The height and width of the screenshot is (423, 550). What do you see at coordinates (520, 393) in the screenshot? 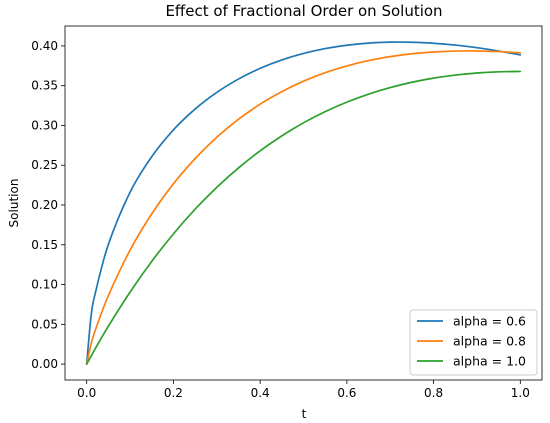
I see `x-tick-label: 1.0` at bounding box center [520, 393].